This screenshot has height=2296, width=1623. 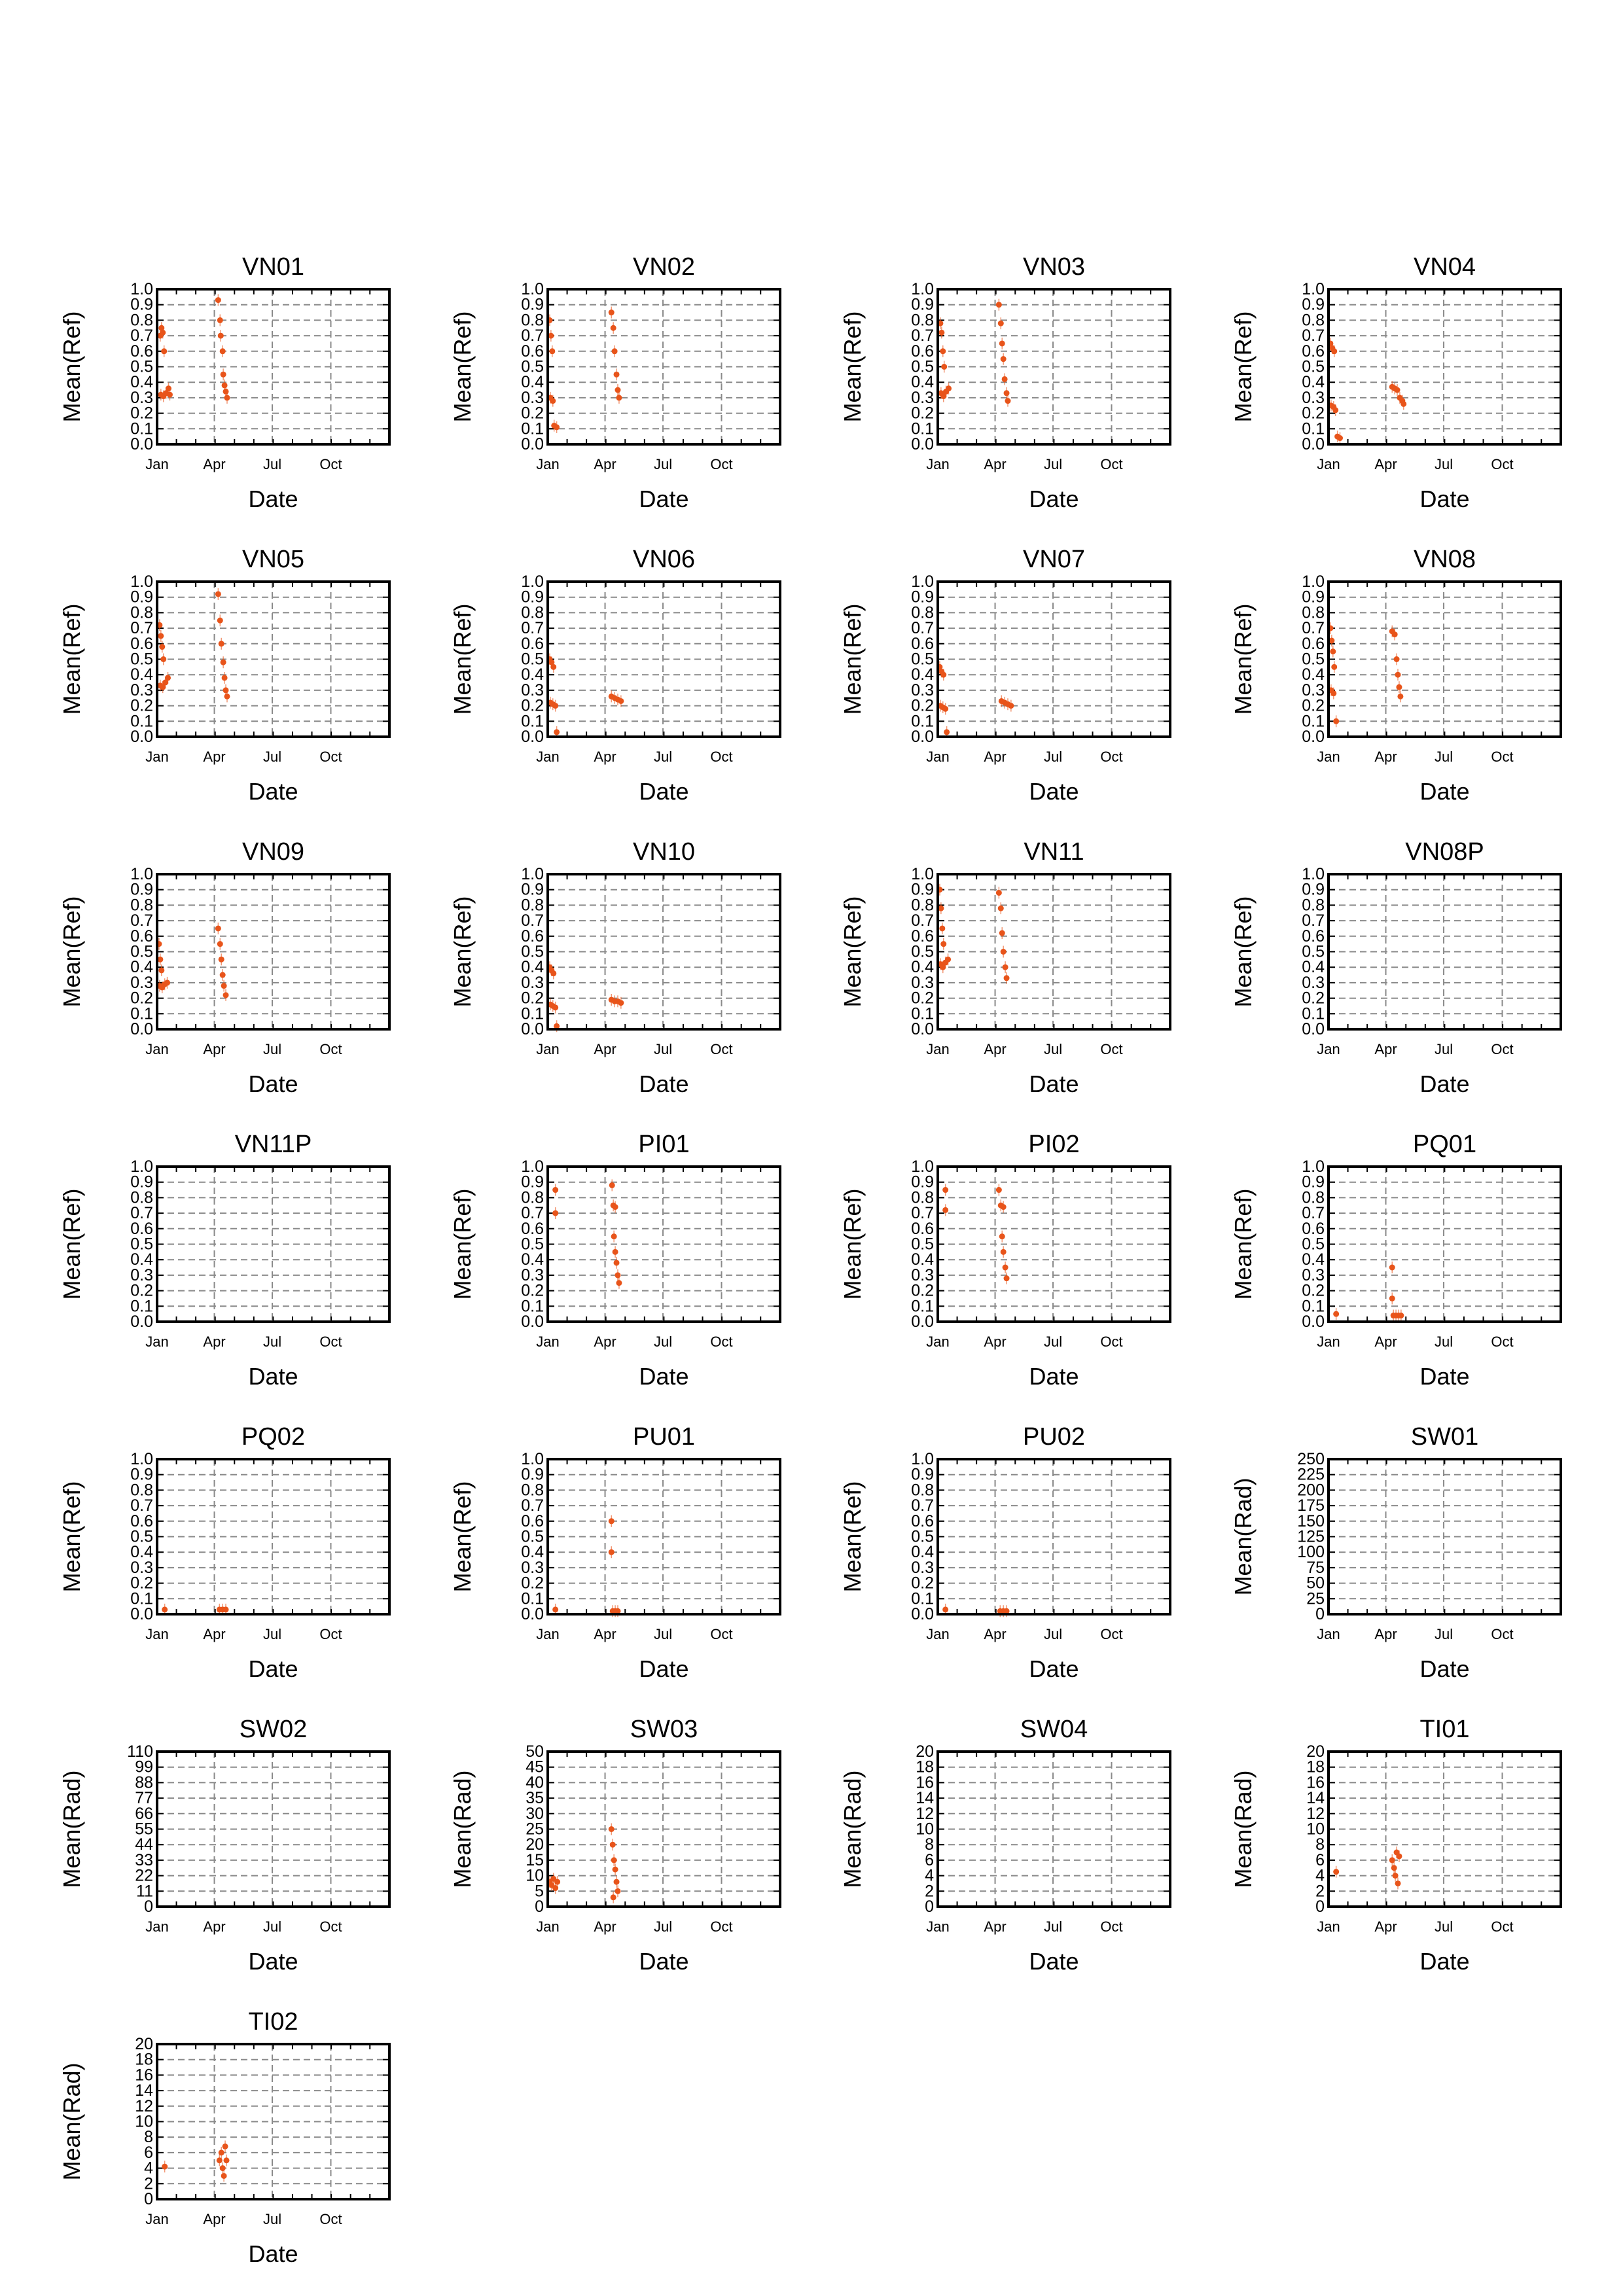 What do you see at coordinates (1320, 1845) in the screenshot?
I see `y-tick-label: 8` at bounding box center [1320, 1845].